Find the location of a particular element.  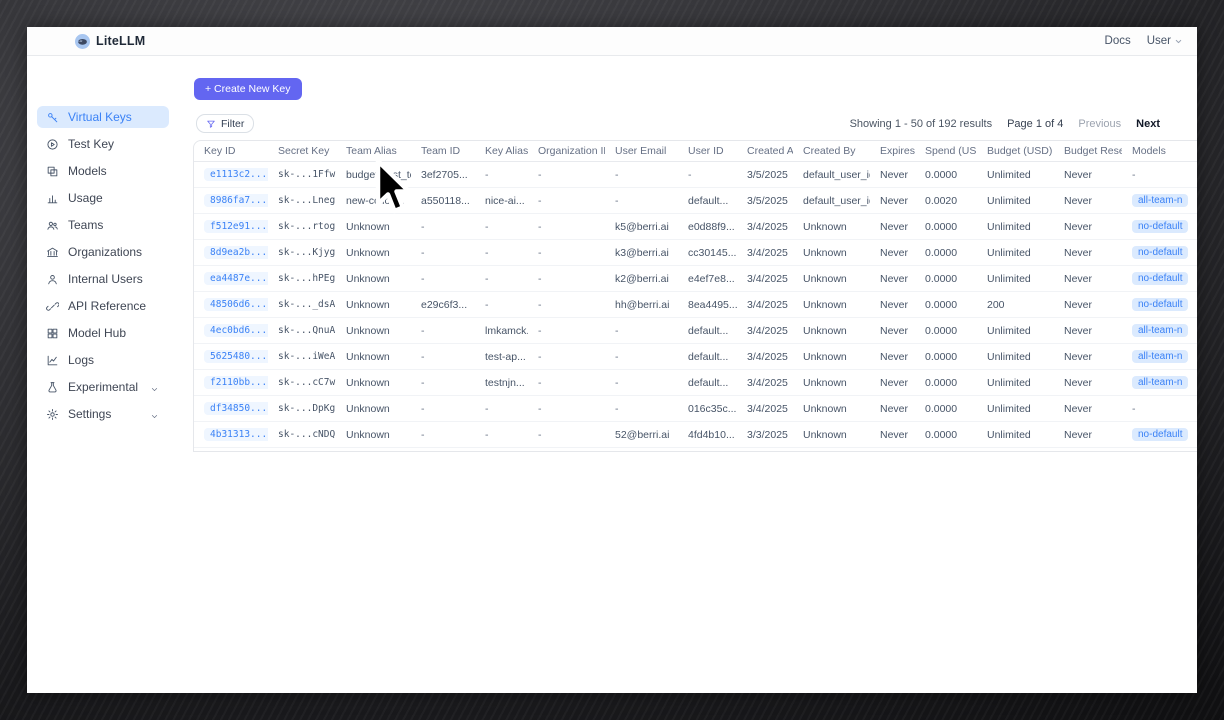

sidebar-item-settings: Settings is located at coordinates (103, 414).